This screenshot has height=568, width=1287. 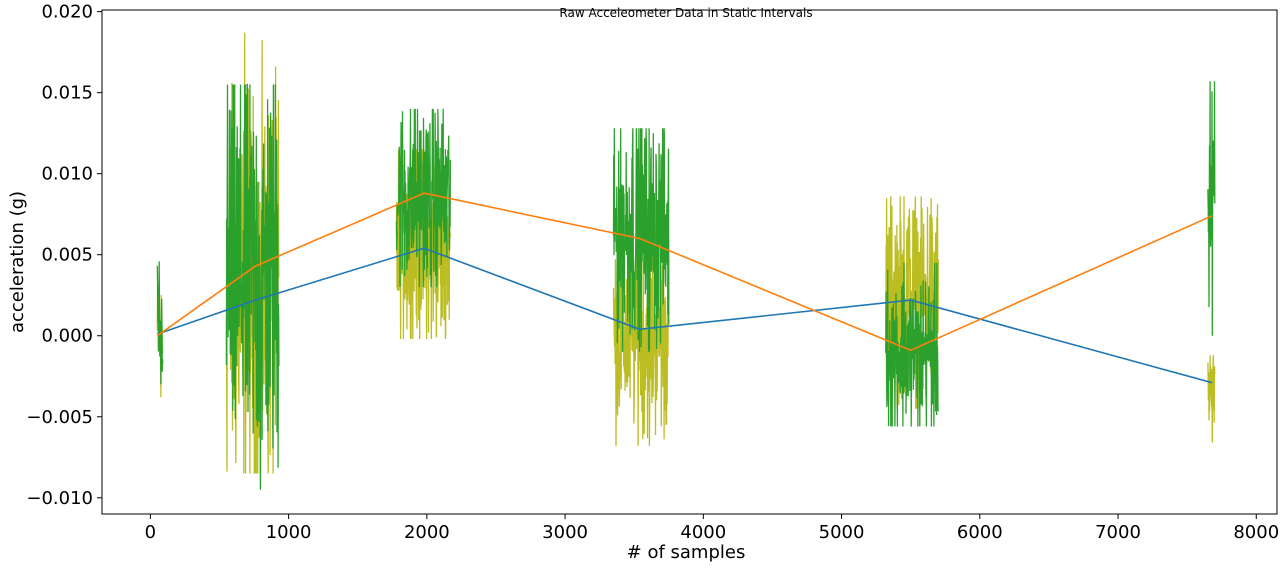 What do you see at coordinates (67, 93) in the screenshot?
I see `y-tick-label: 0.015` at bounding box center [67, 93].